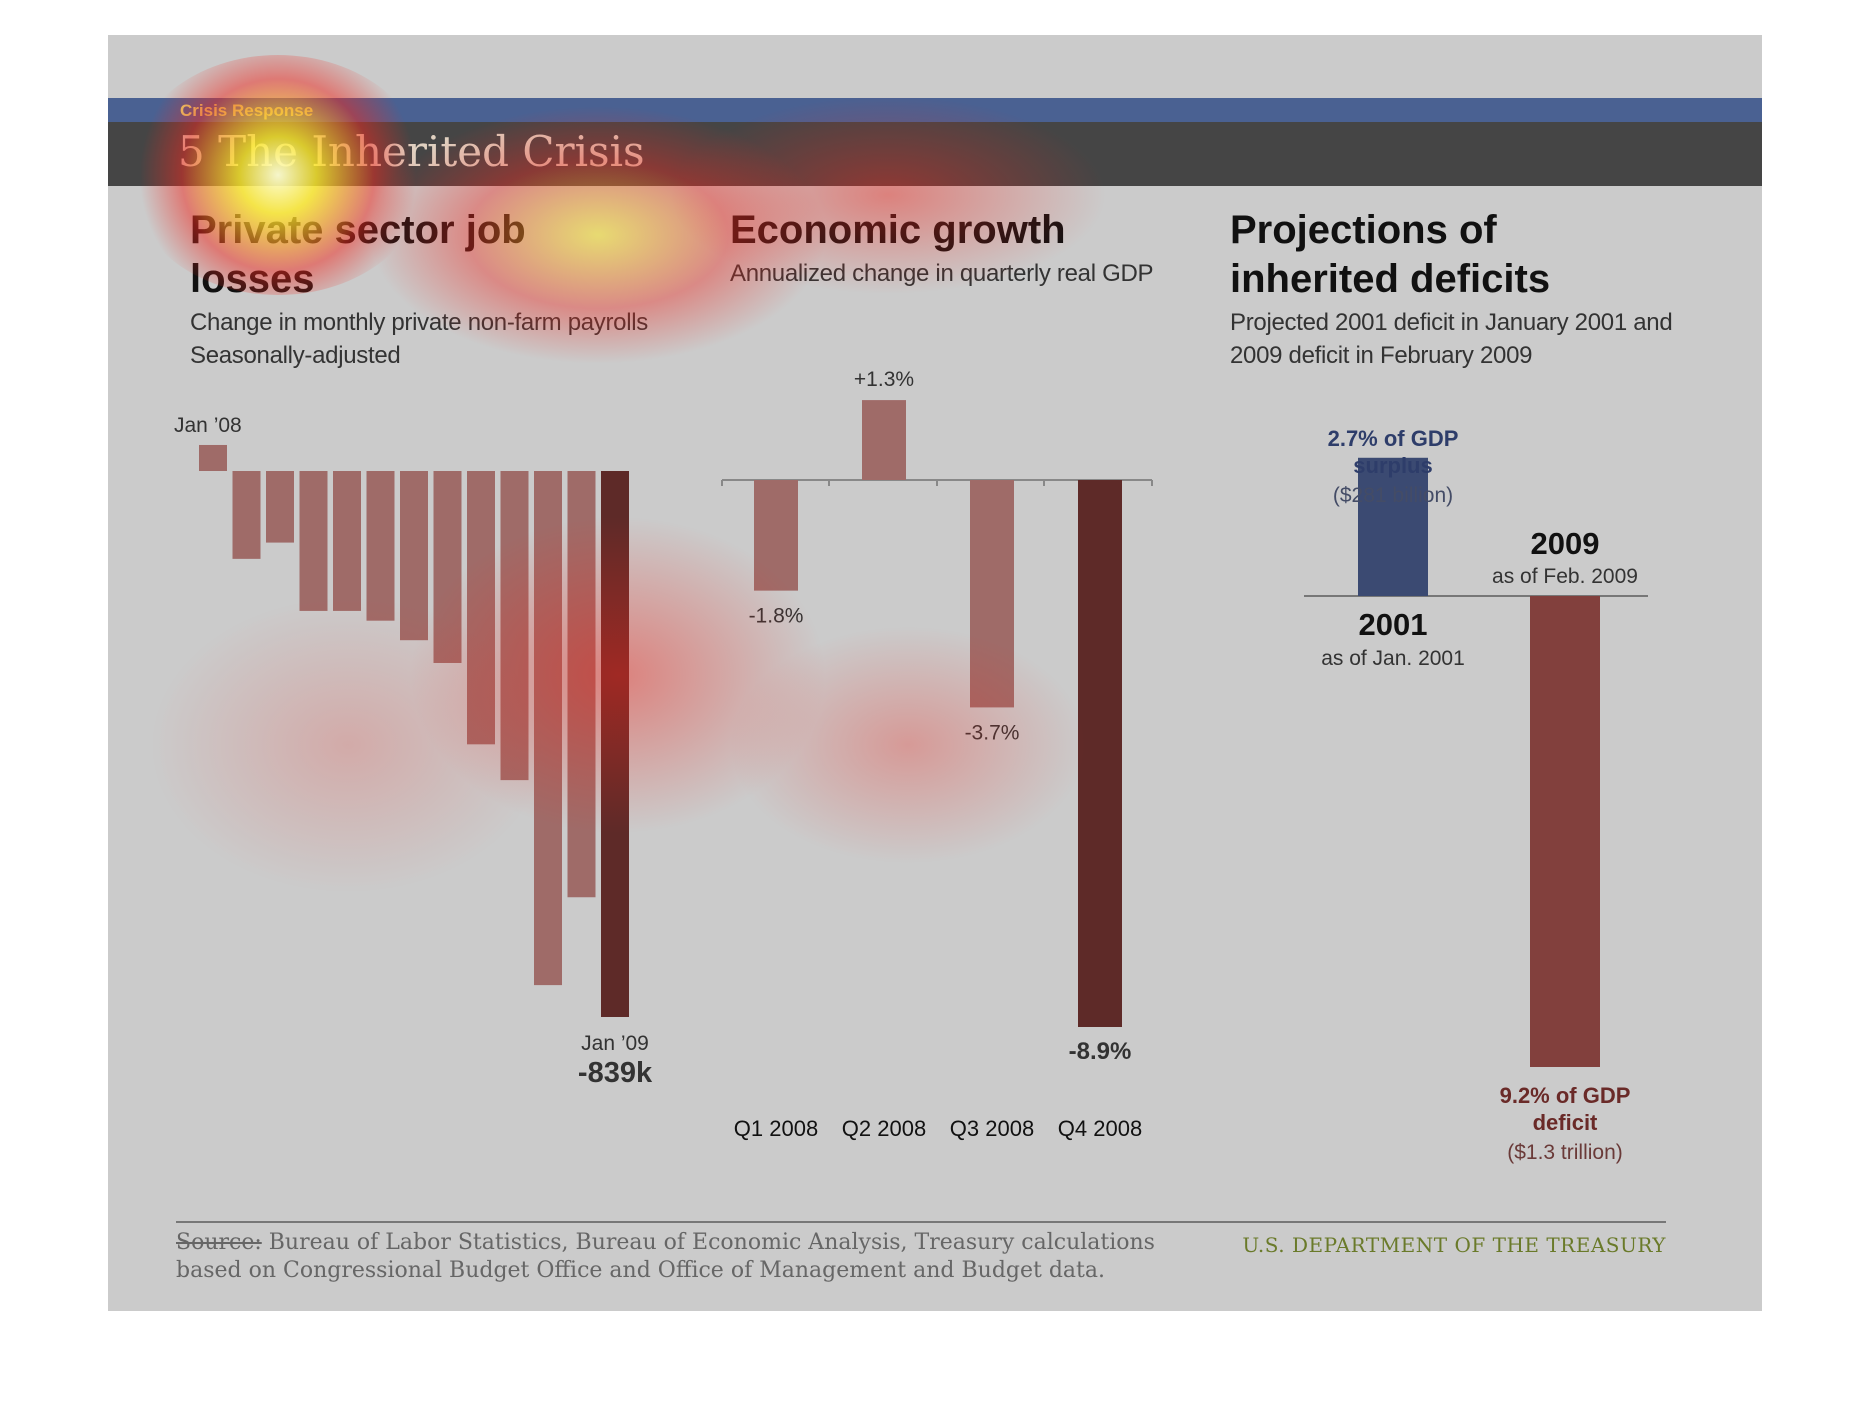  Describe the element at coordinates (615, 1073) in the screenshot. I see `jobs-end-value: -839k` at that location.